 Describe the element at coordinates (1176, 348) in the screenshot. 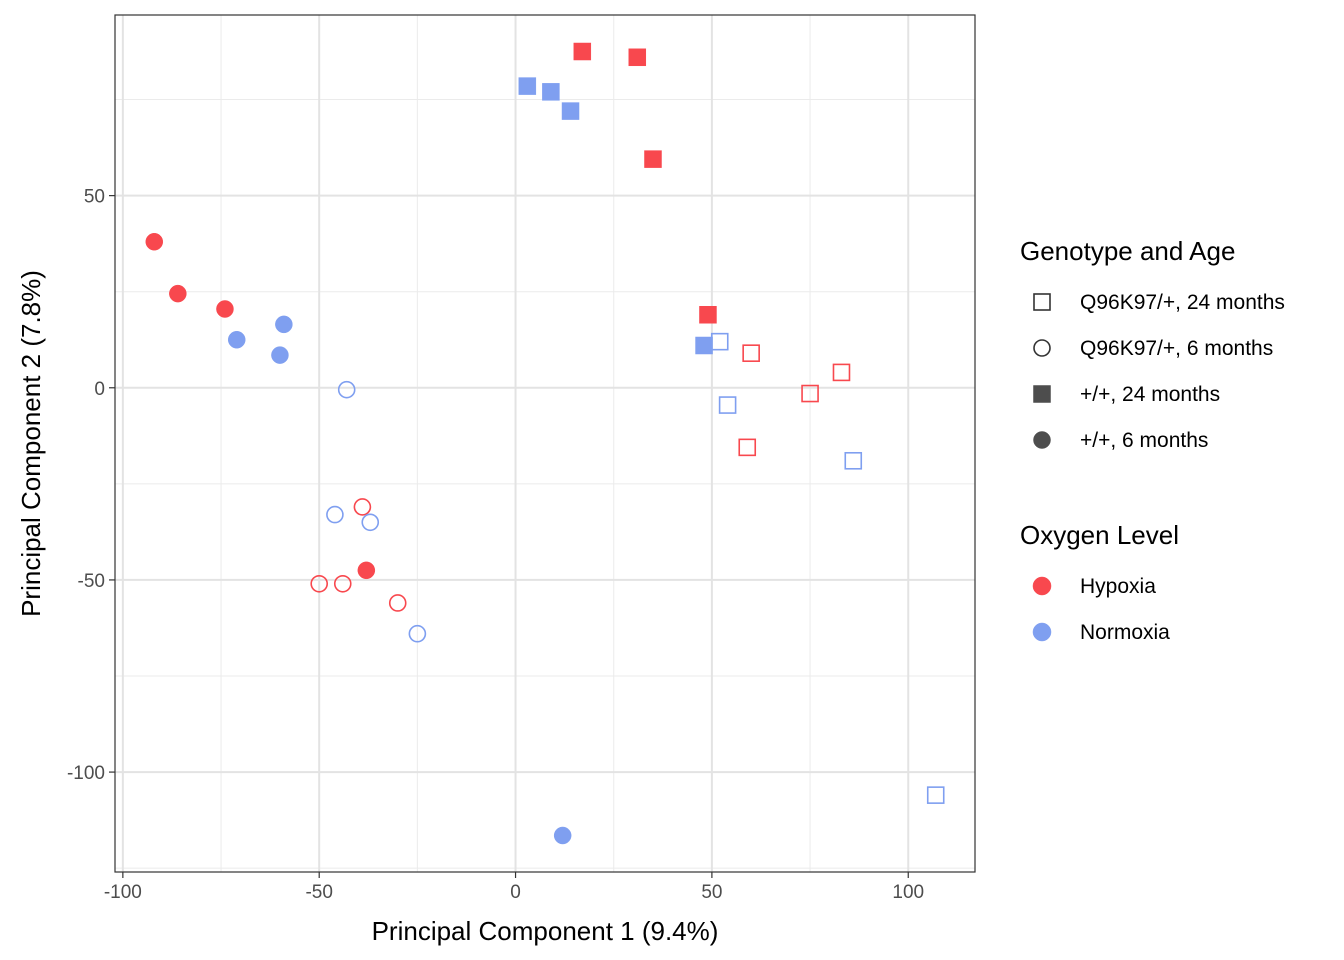

I see `legend-label-genotype: Q96K97/+, 6 months` at that location.